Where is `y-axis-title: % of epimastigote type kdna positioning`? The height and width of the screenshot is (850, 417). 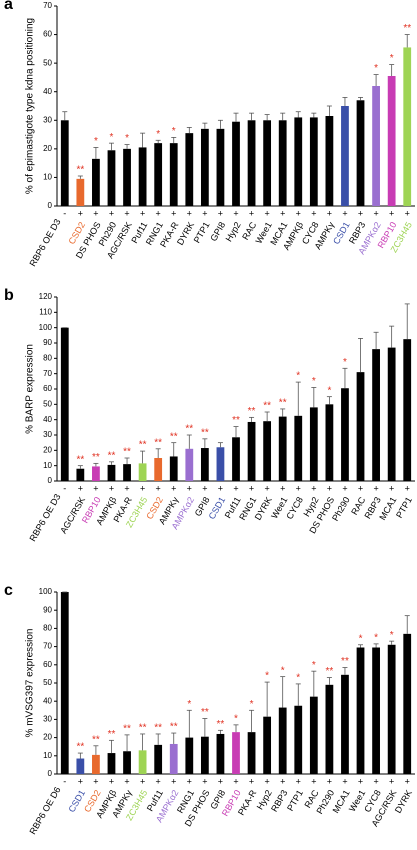 y-axis-title: % of epimastigote type kdna positioning is located at coordinates (30, 106).